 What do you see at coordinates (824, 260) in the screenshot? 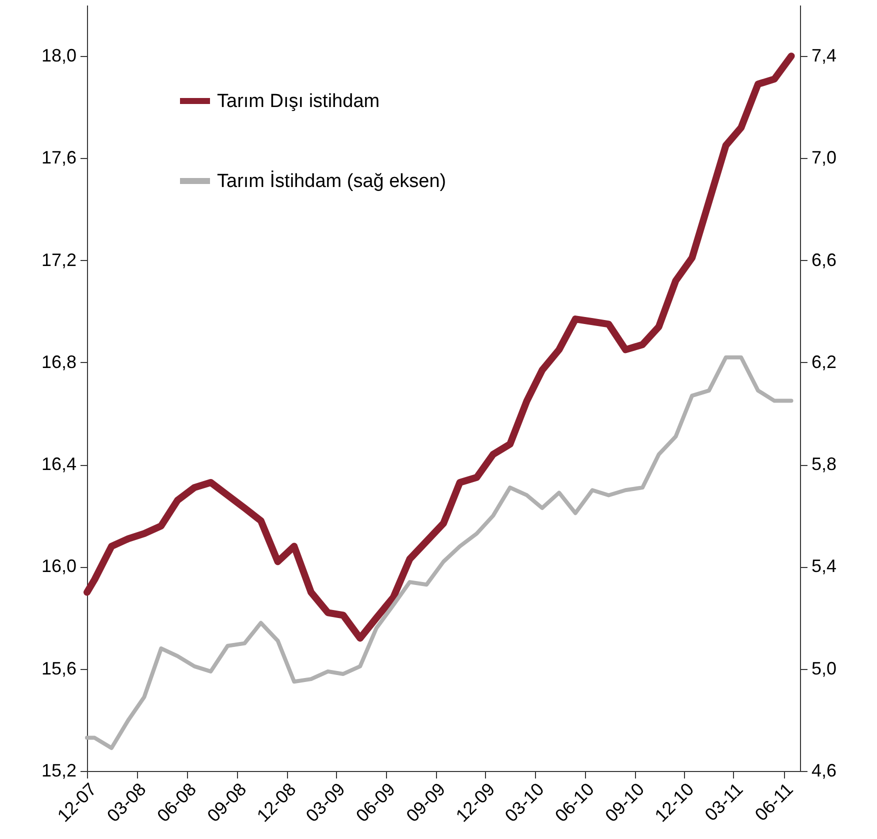
I see `y2-tick-label: 6,6` at bounding box center [824, 260].